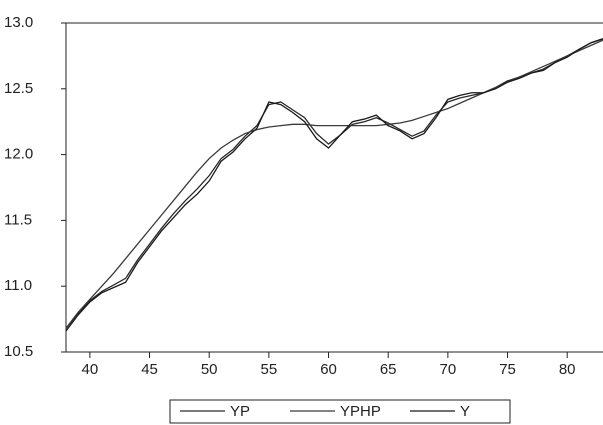 Image resolution: width=603 pixels, height=425 pixels. I want to click on legend-label: Y, so click(465, 411).